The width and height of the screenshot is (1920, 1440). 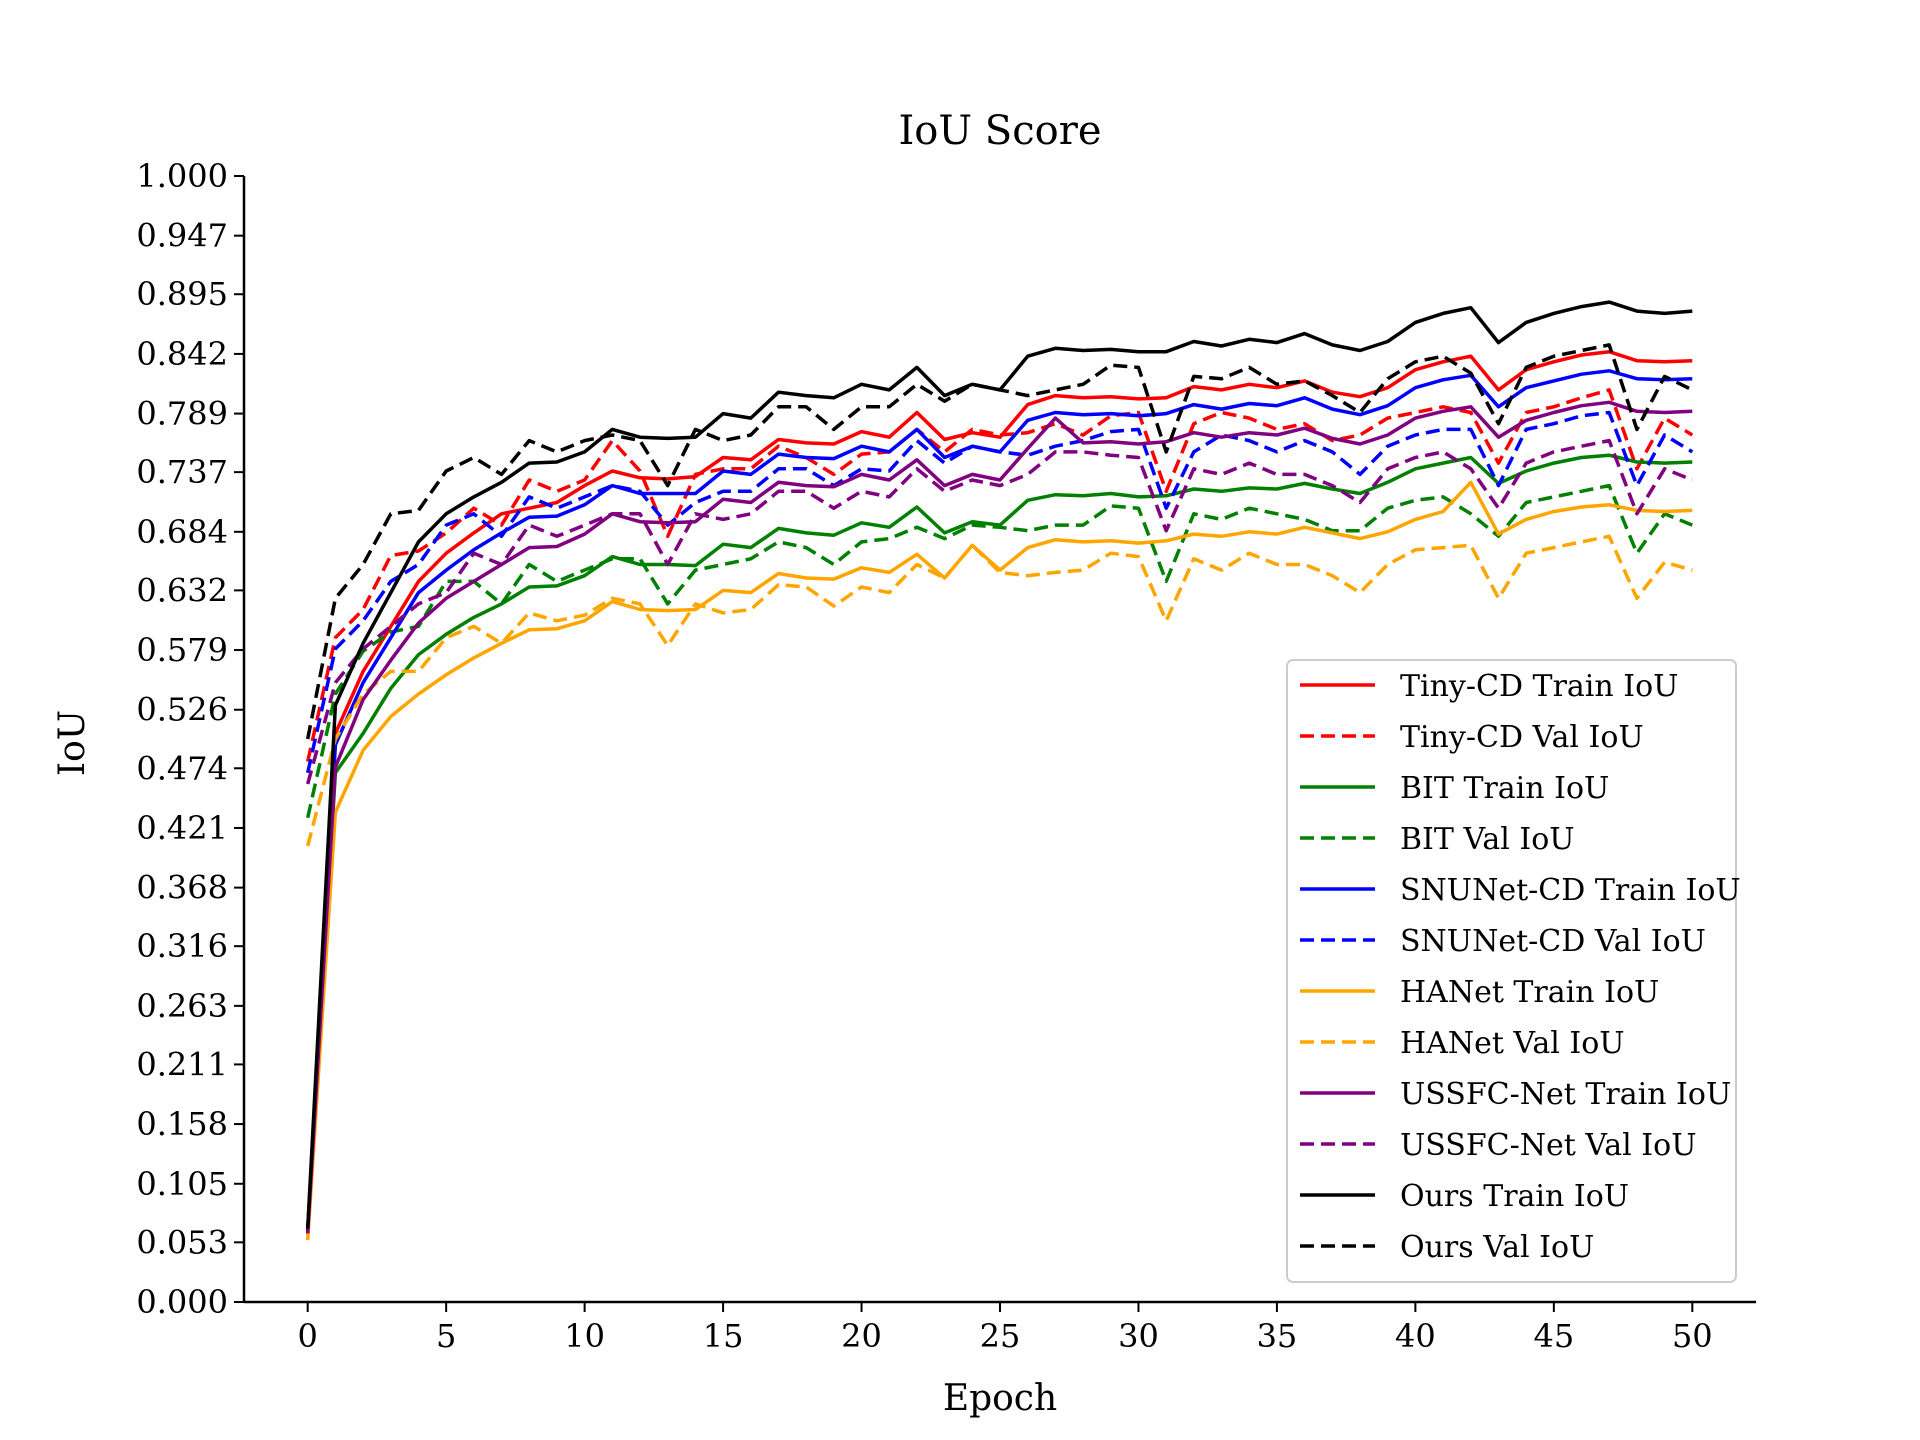 What do you see at coordinates (1512, 1043) in the screenshot?
I see `legend-label: HANet Val IoU` at bounding box center [1512, 1043].